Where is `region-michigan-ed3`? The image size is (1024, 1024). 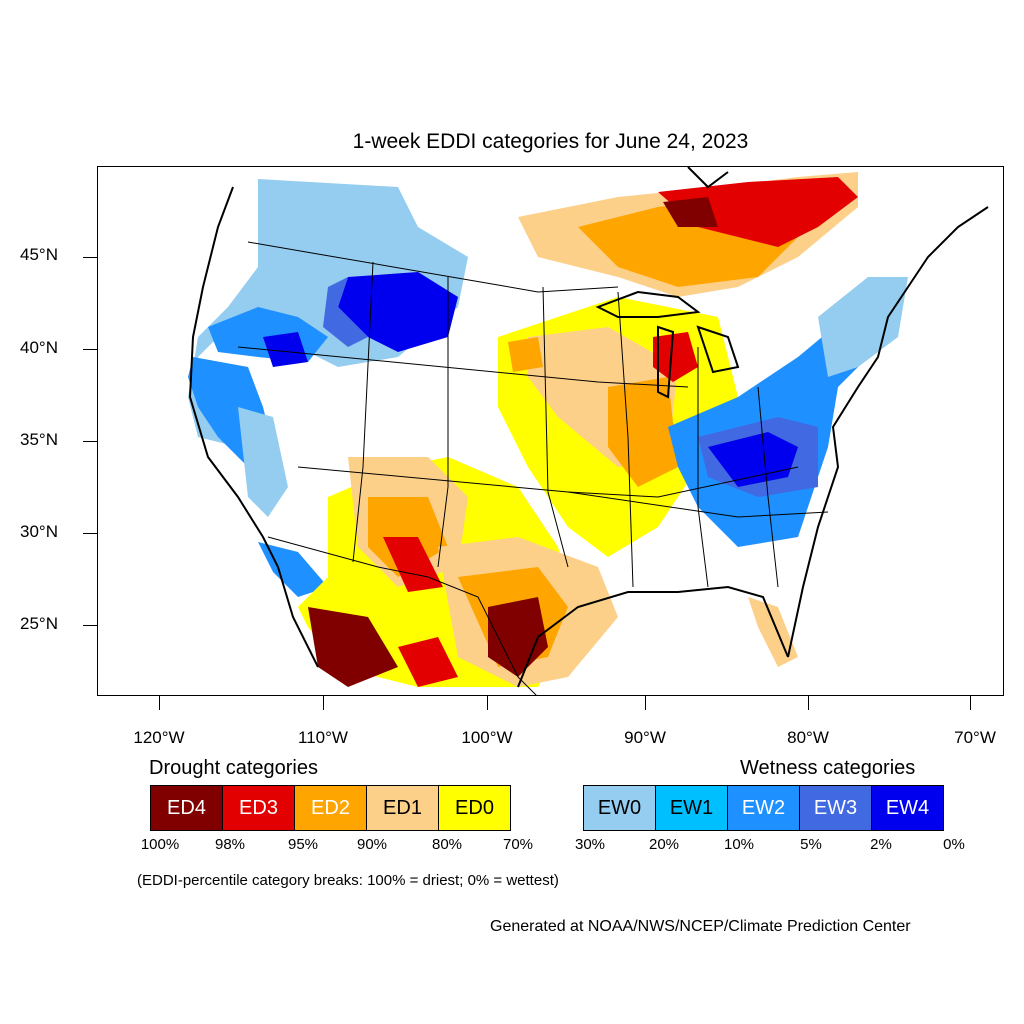 region-michigan-ed3 is located at coordinates (675, 357).